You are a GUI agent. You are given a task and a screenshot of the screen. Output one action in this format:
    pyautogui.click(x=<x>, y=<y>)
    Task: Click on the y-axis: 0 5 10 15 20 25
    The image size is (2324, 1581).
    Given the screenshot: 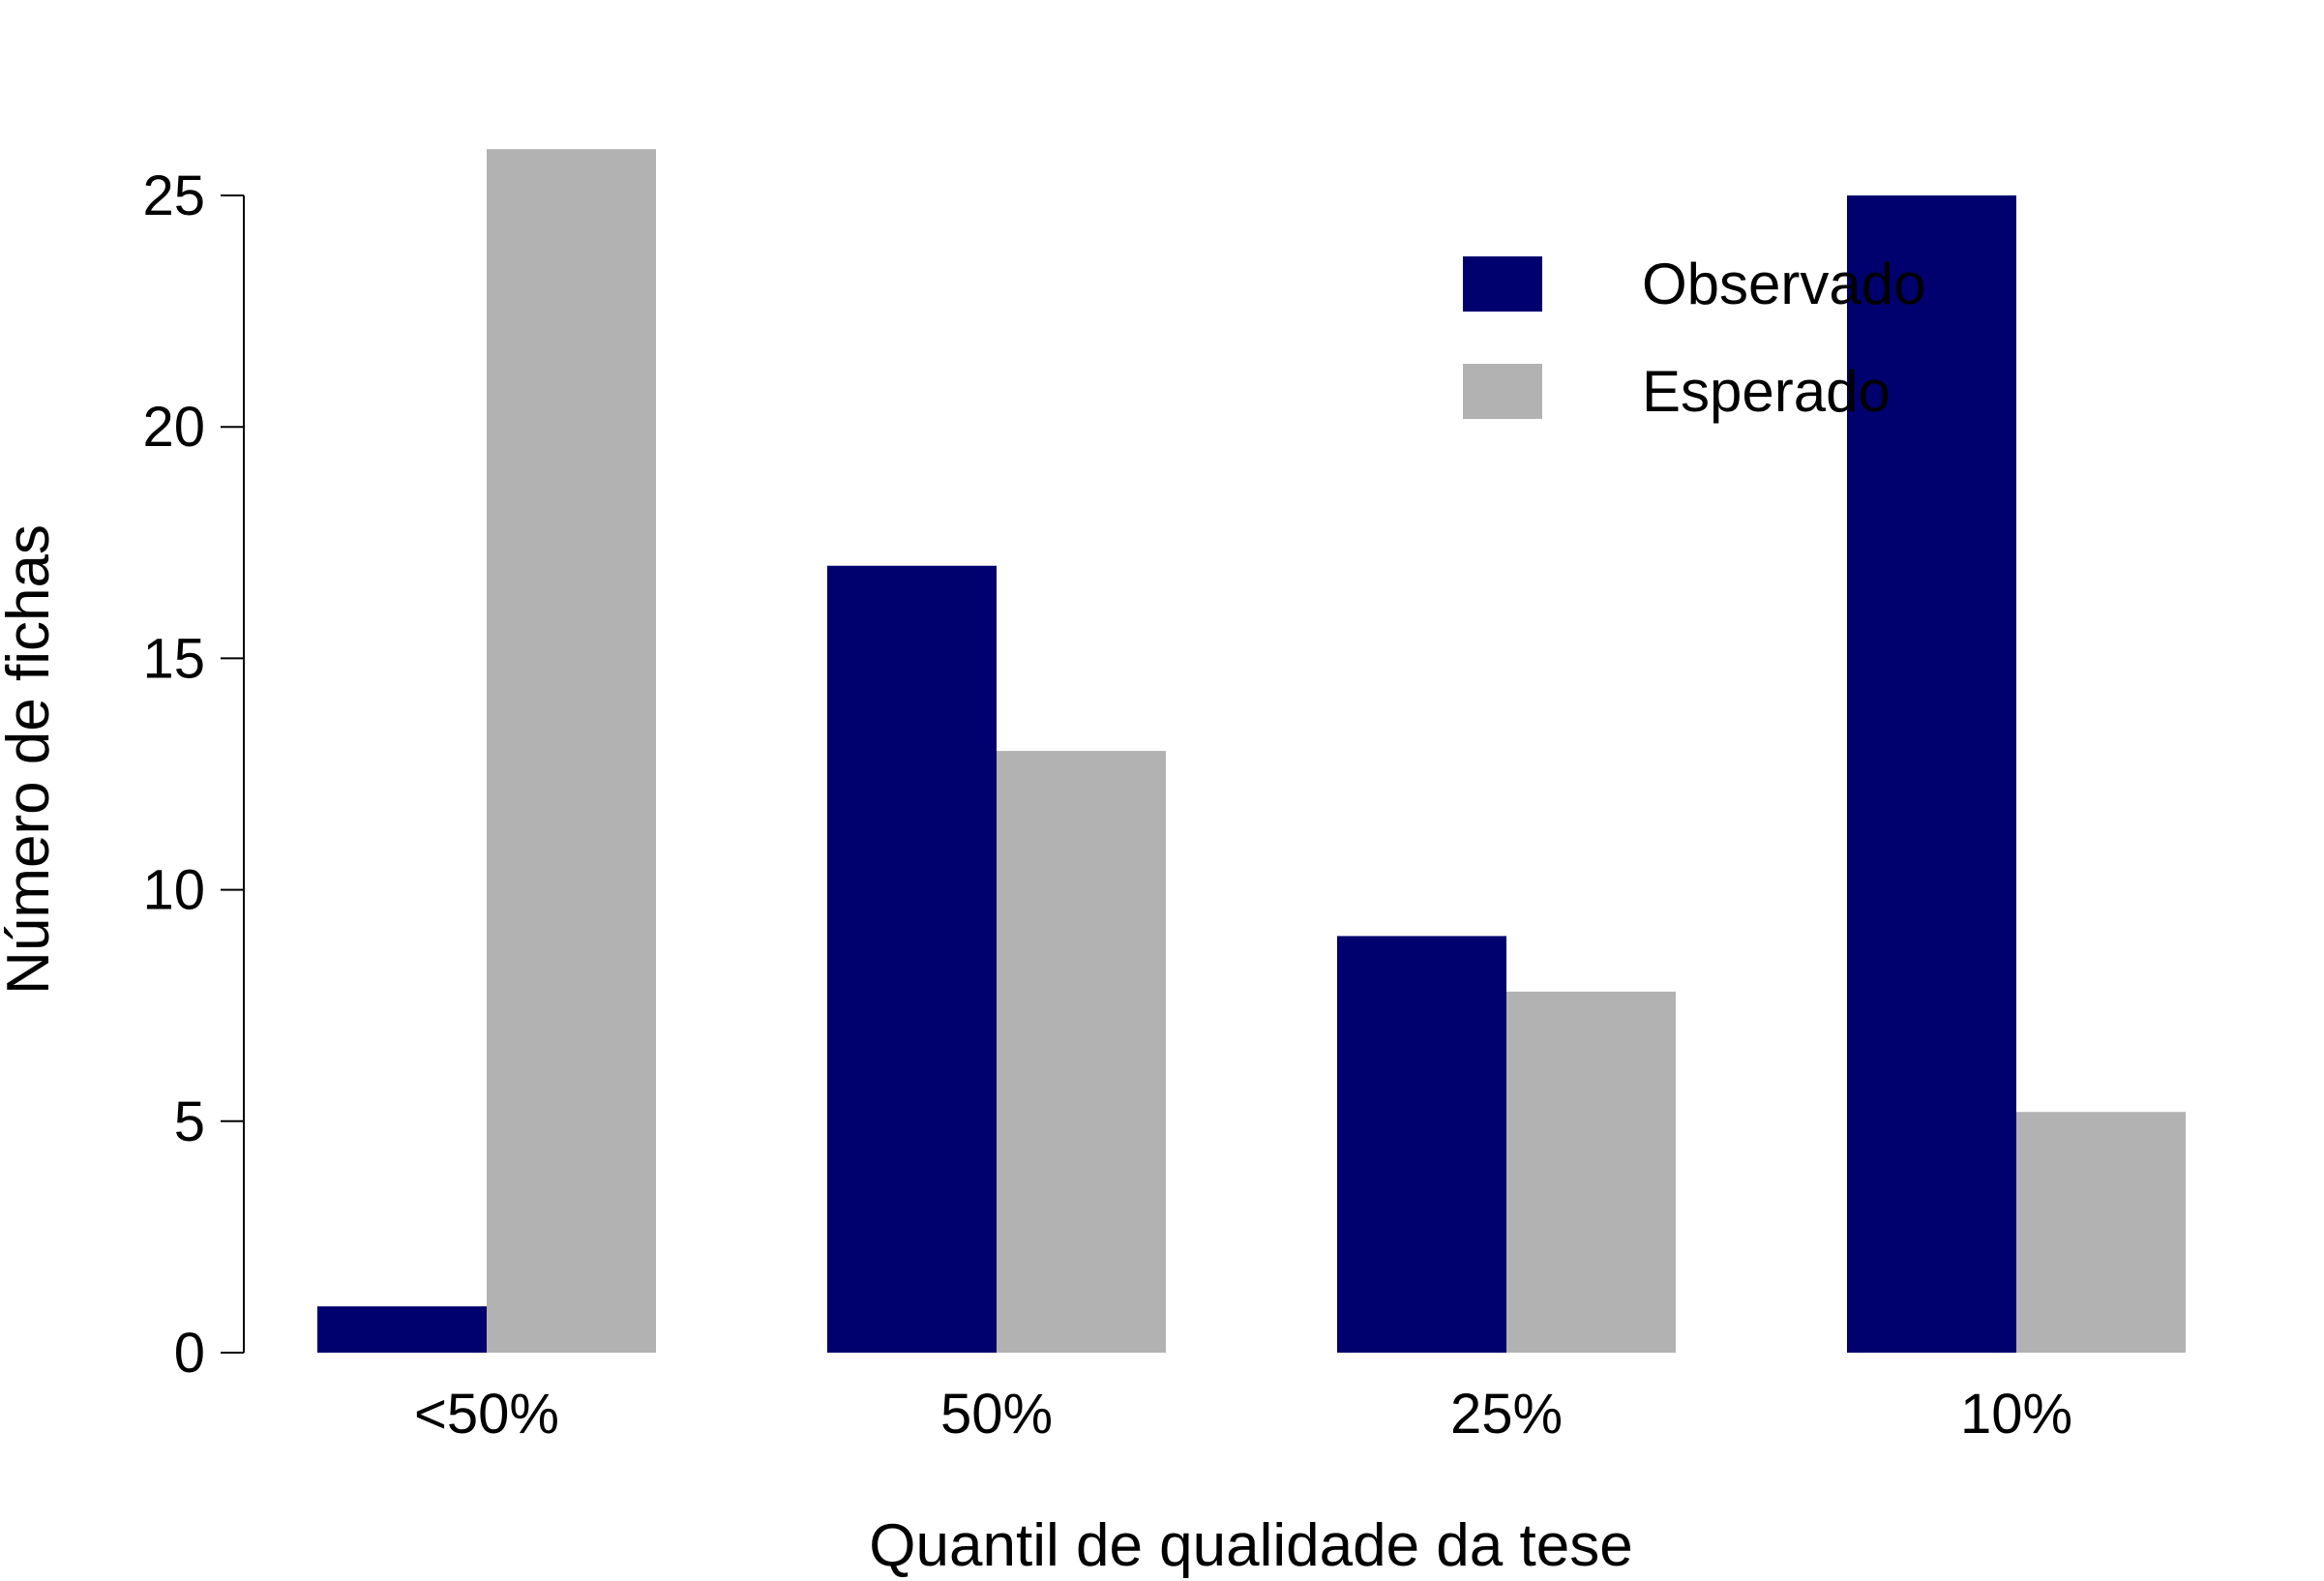 What is the action you would take?
    pyautogui.click(x=194, y=774)
    